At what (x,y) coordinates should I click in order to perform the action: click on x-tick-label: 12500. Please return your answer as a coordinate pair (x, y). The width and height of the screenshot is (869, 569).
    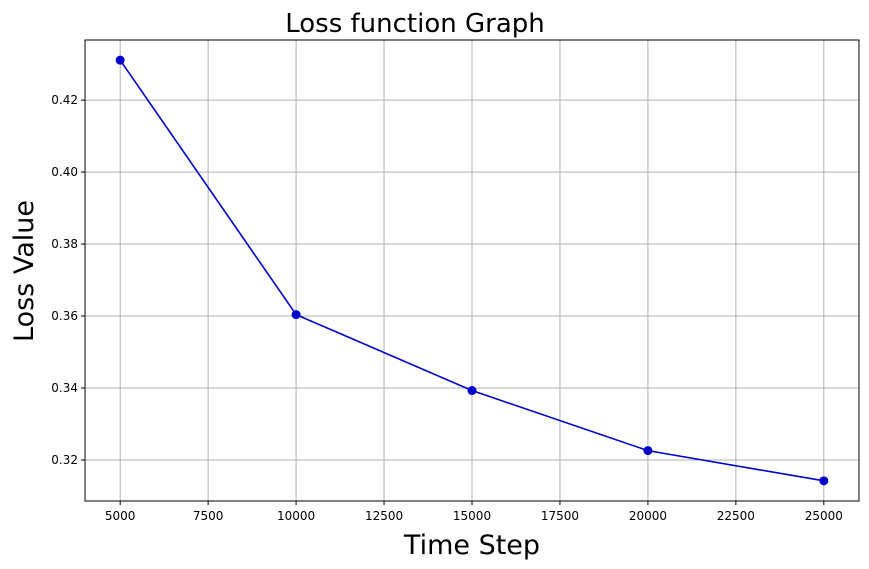
    Looking at the image, I should click on (384, 516).